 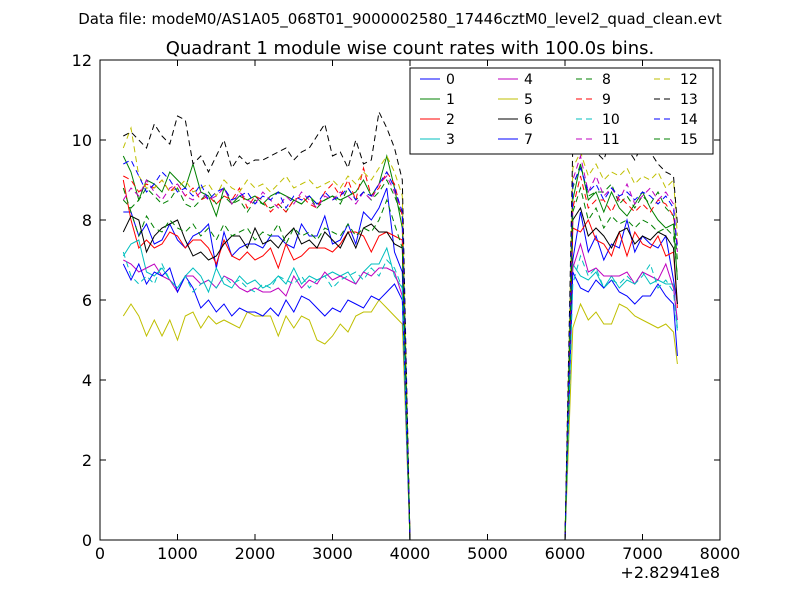 I want to click on y-tick-label: 4, so click(x=87, y=380).